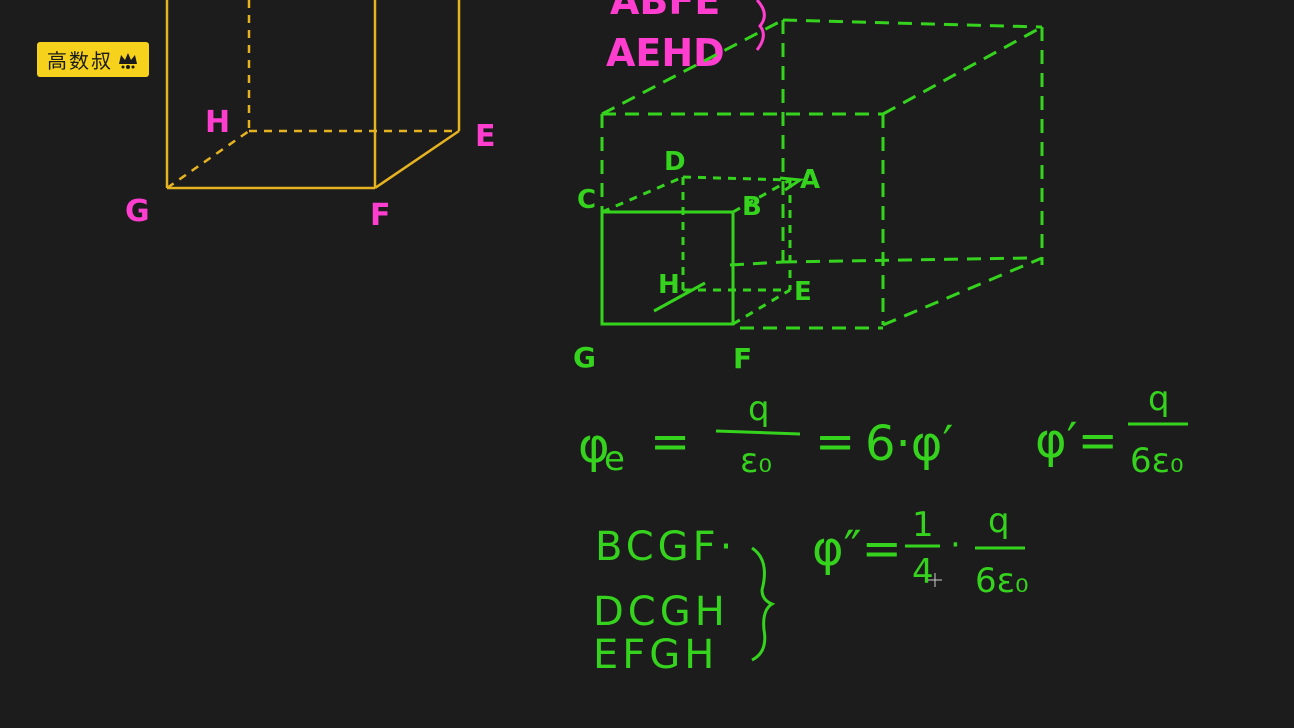 The height and width of the screenshot is (728, 1294). What do you see at coordinates (920, 551) in the screenshot?
I see `equation-phi-double-prime: φ″= 1 4 · q 6ε₀` at bounding box center [920, 551].